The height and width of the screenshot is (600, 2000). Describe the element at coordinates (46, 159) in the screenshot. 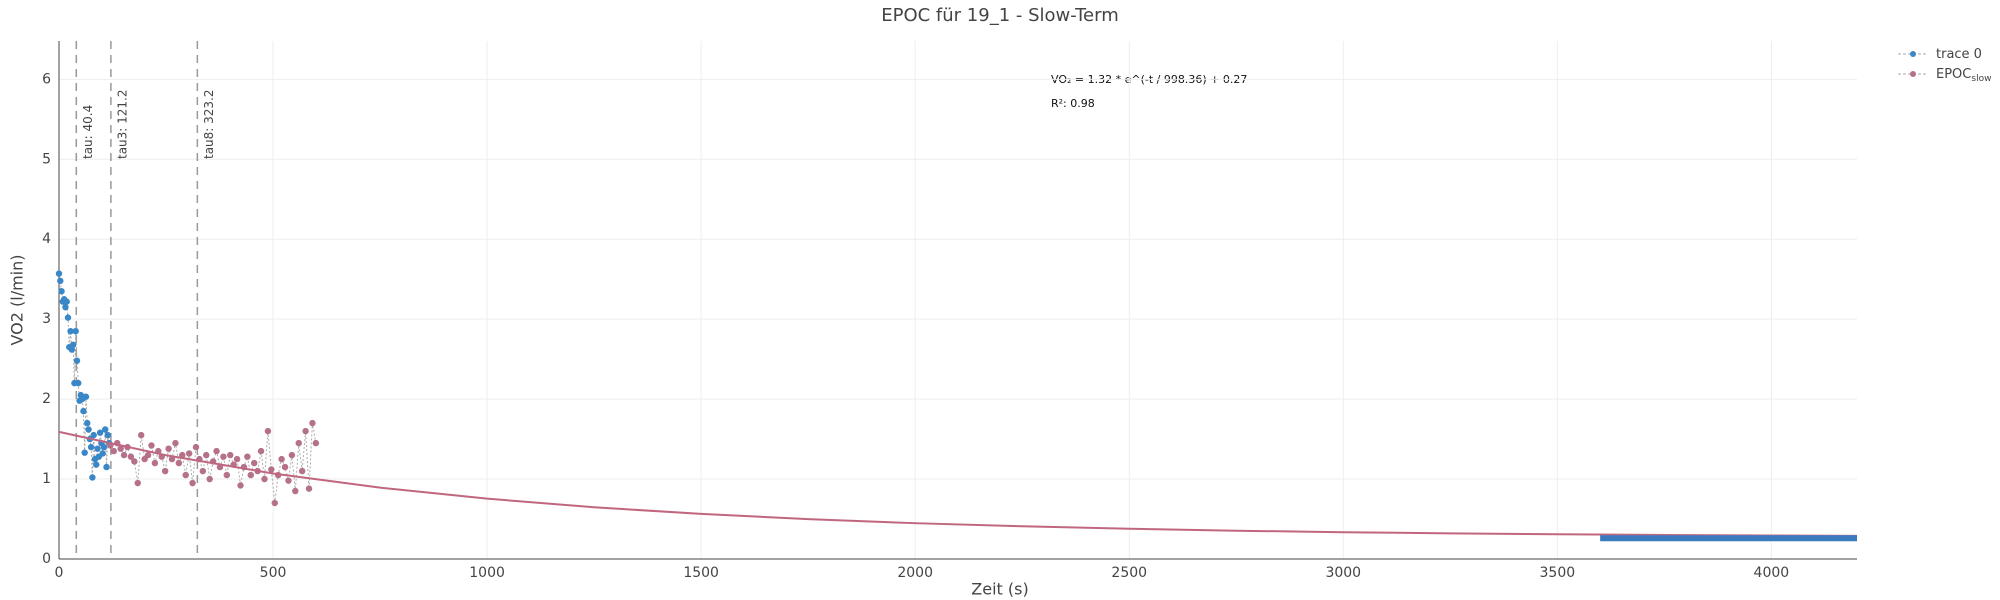

I see `y-tick-label: 5` at that location.